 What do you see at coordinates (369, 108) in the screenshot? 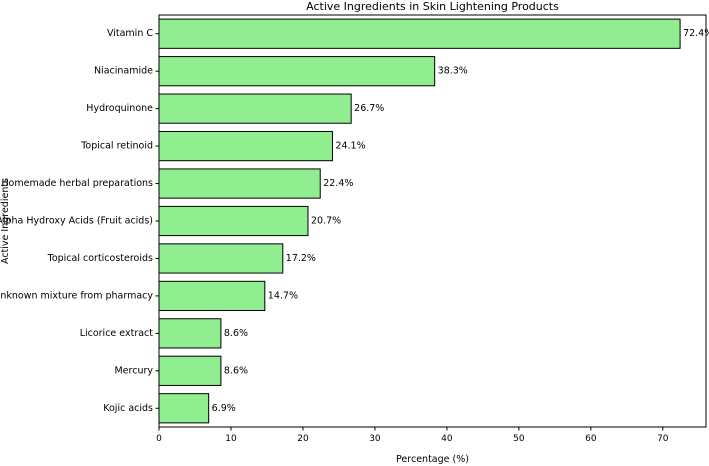
I see `data-label: 26.7%` at bounding box center [369, 108].